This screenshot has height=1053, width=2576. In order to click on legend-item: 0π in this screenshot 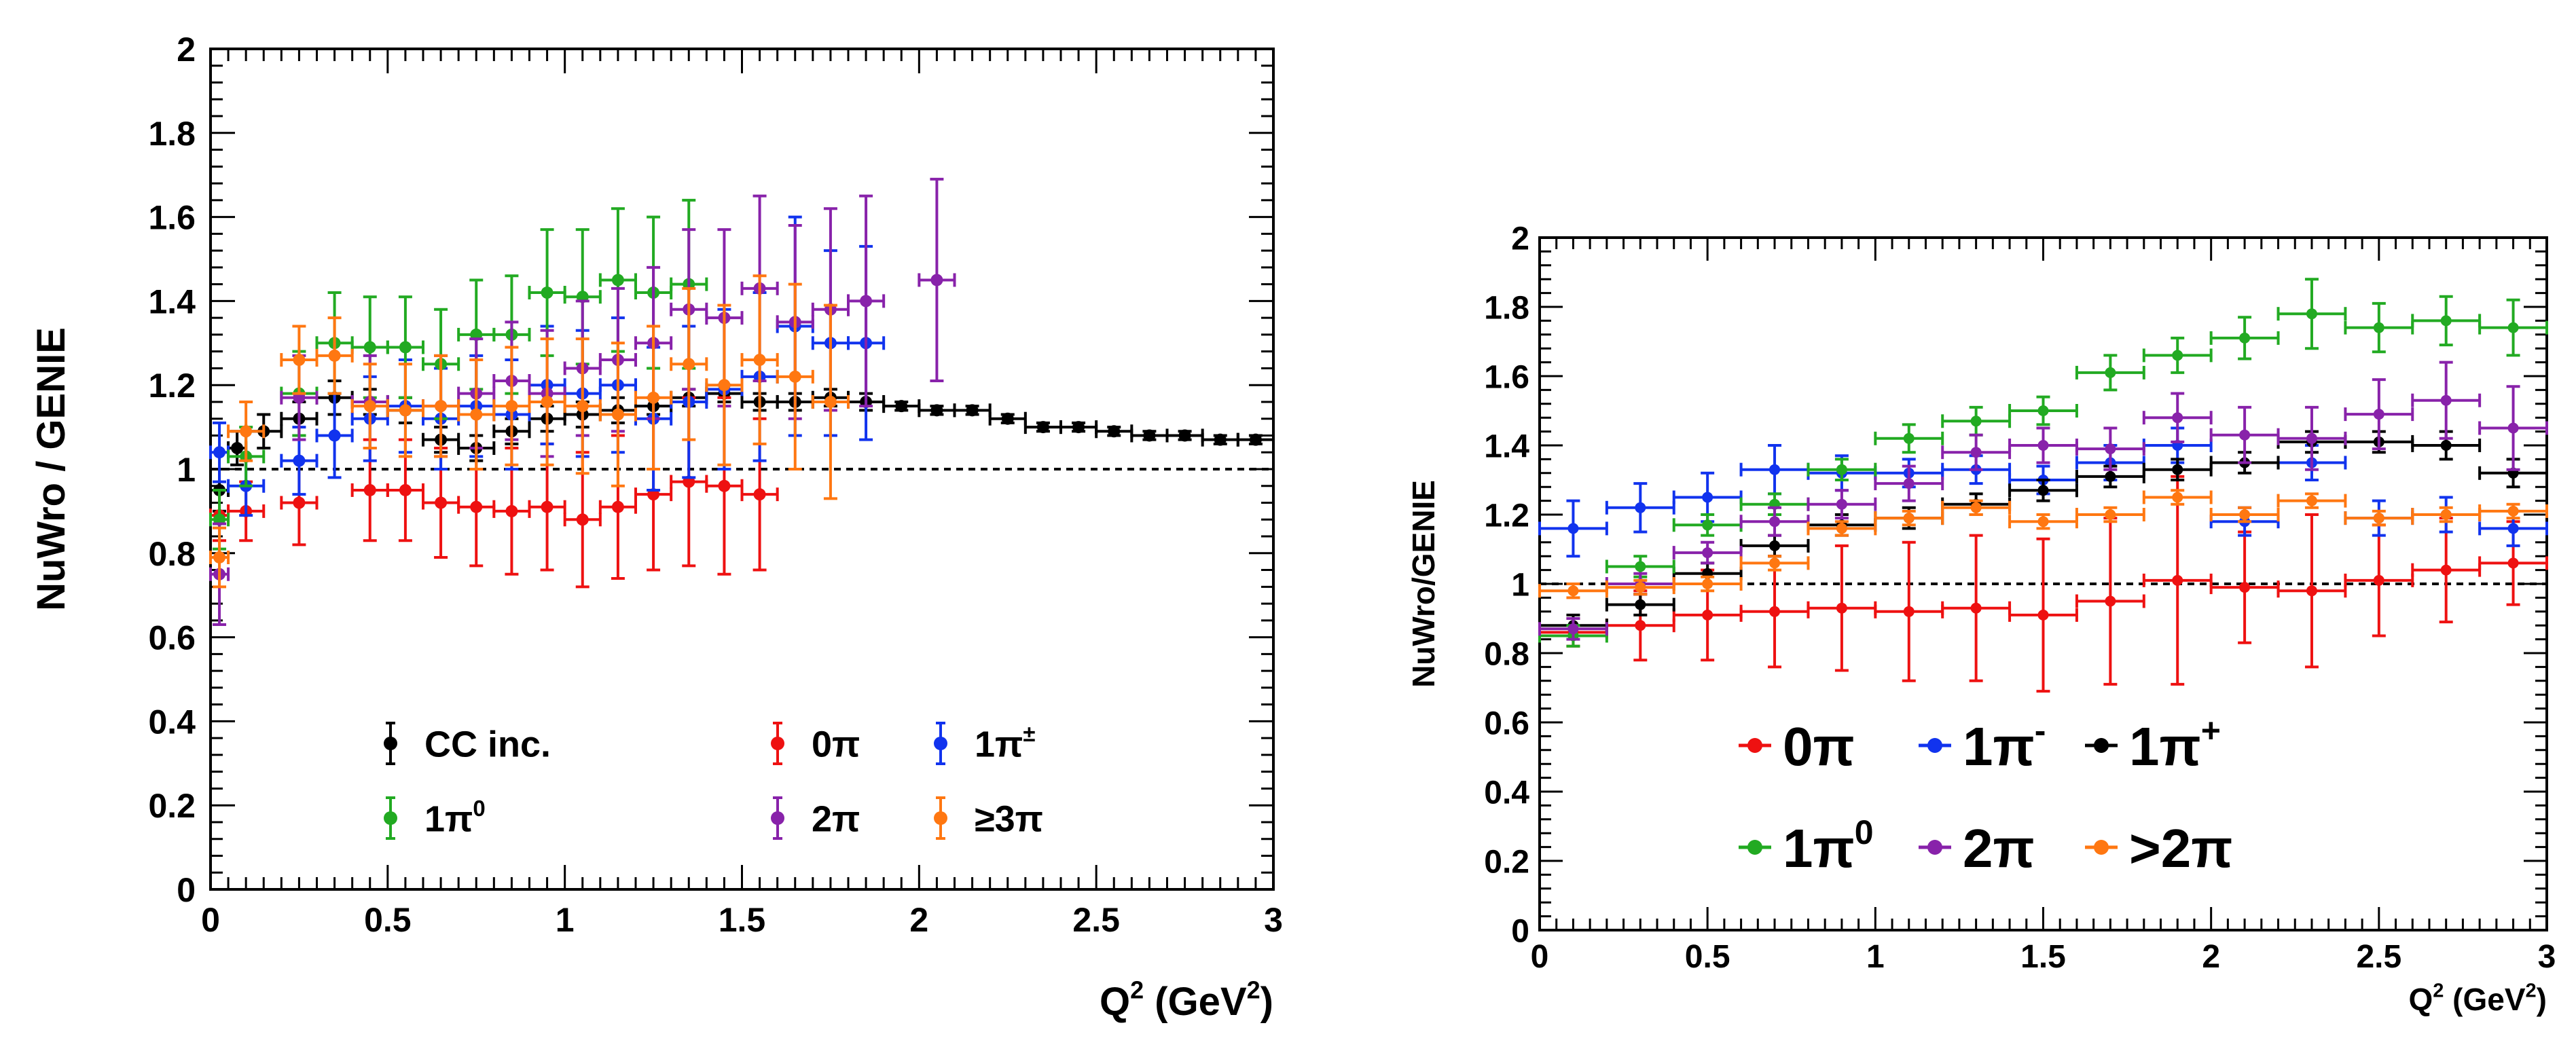, I will do `click(1797, 747)`.